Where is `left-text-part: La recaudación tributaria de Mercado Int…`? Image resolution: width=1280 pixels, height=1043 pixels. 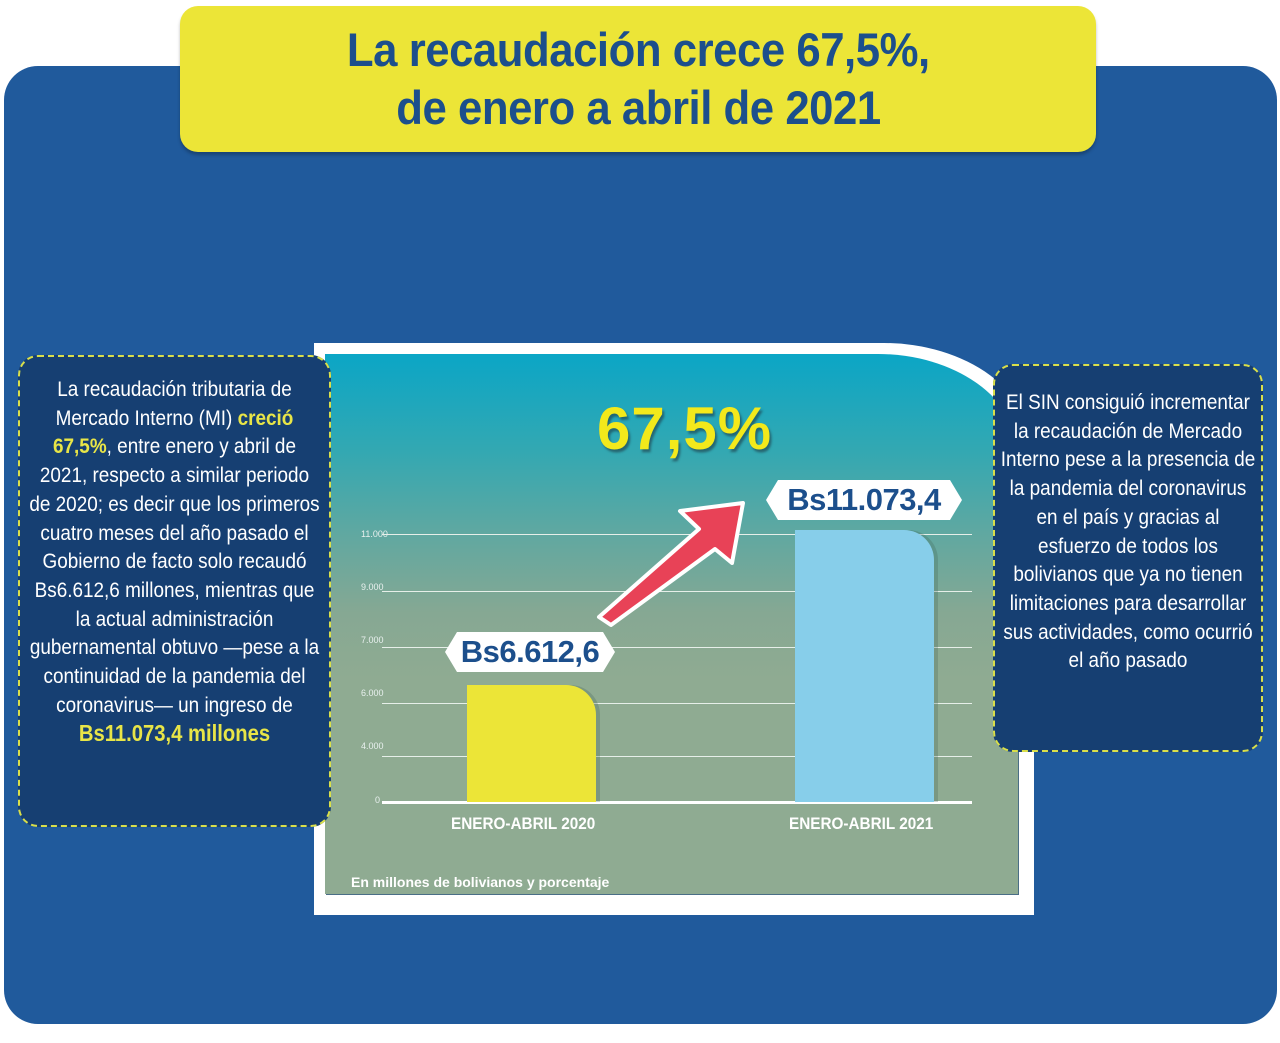
left-text-part: La recaudación tributaria de Mercado Int… is located at coordinates (173, 403).